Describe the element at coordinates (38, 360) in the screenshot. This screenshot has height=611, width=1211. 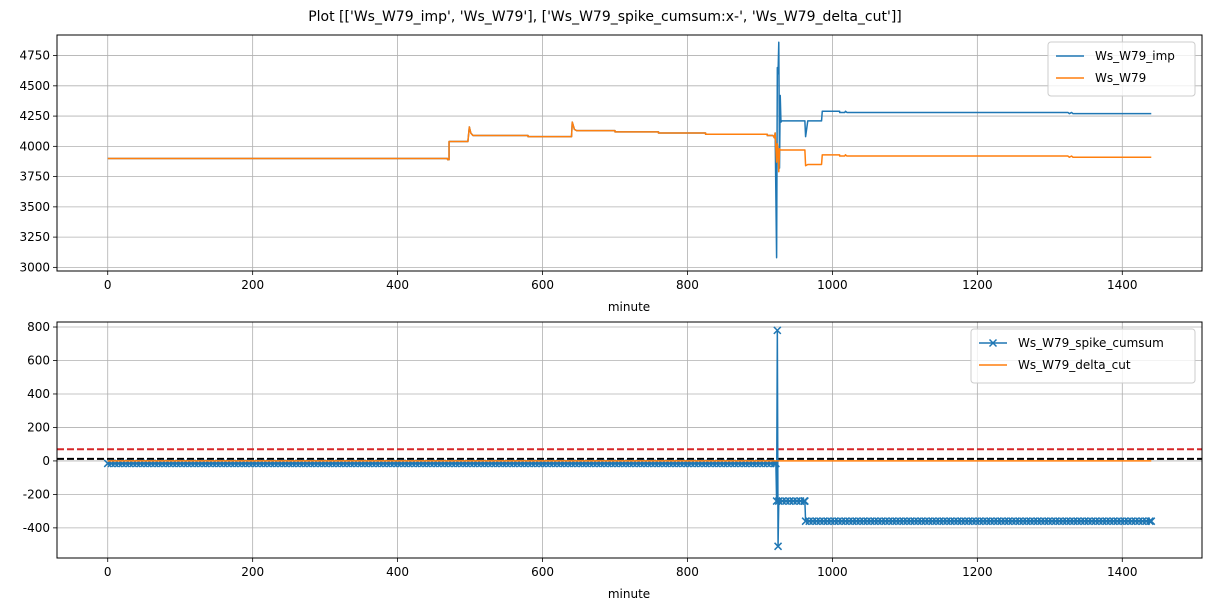
I see `y-tick-label: 600` at that location.